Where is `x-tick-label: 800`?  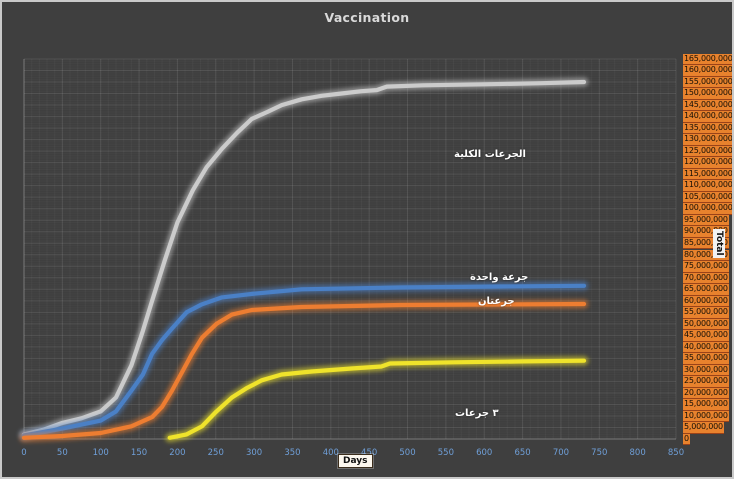
x-tick-label: 800 is located at coordinates (637, 453).